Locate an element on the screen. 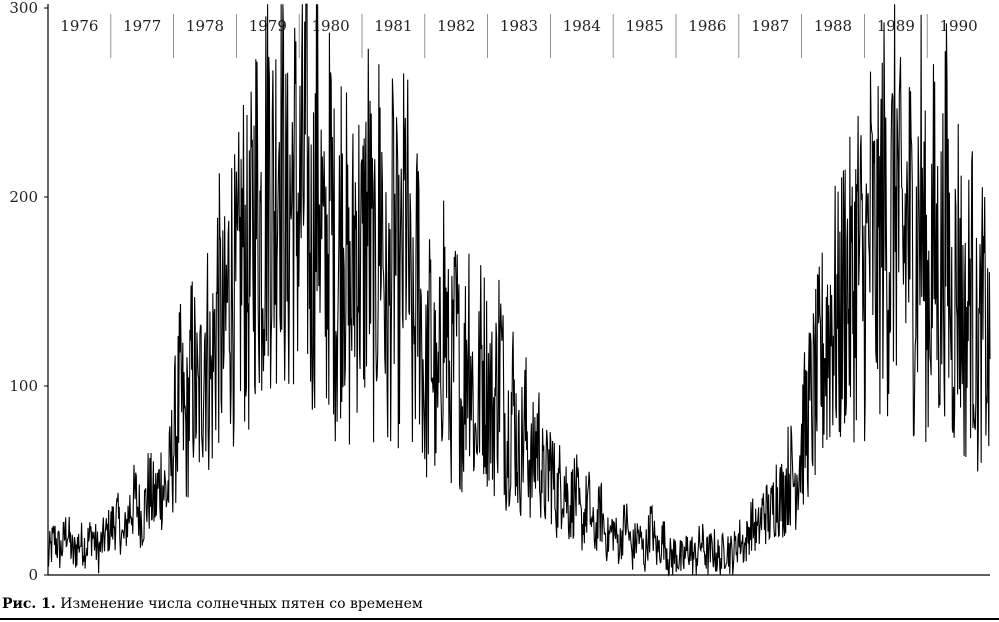 This screenshot has height=622, width=999. year-label: 1982 is located at coordinates (456, 26).